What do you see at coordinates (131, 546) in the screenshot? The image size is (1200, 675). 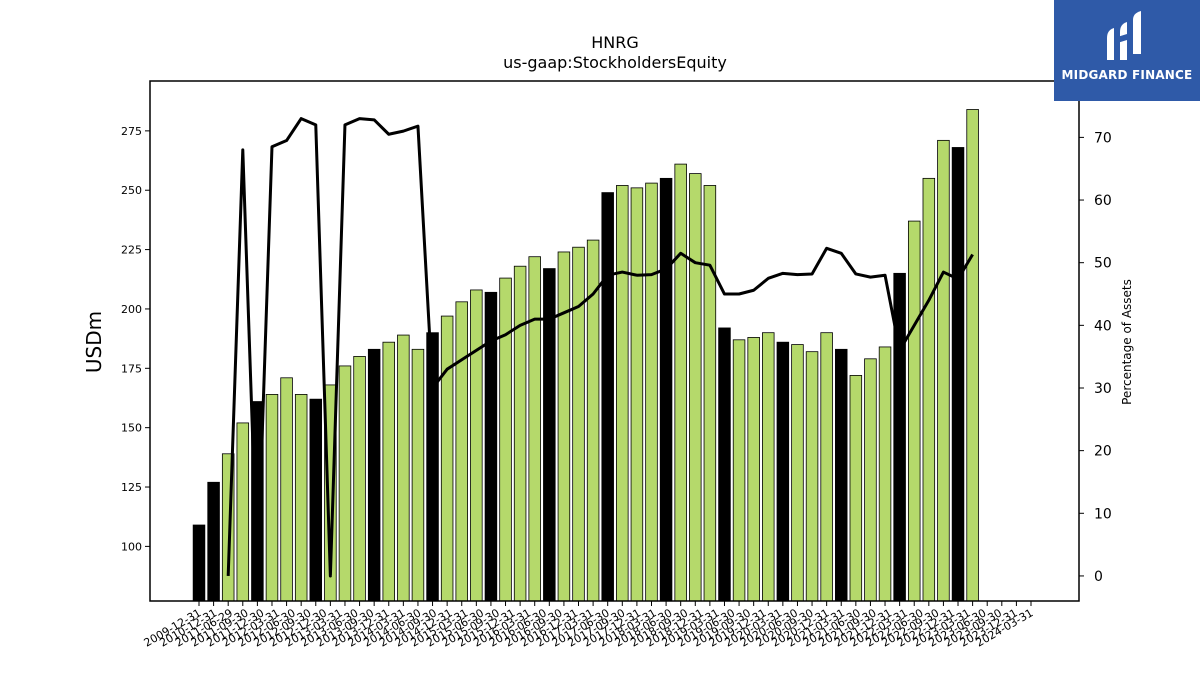 I see `left-tick-label: 100` at bounding box center [131, 546].